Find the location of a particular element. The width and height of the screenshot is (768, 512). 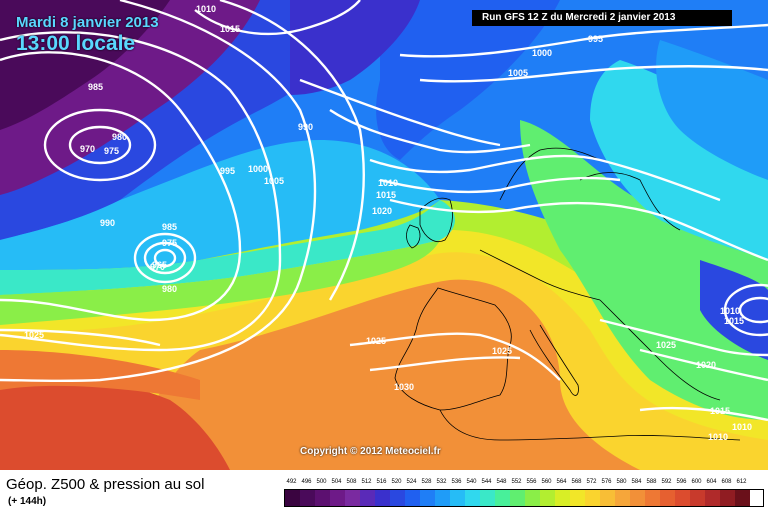

legend-label: 524 is located at coordinates (411, 482).